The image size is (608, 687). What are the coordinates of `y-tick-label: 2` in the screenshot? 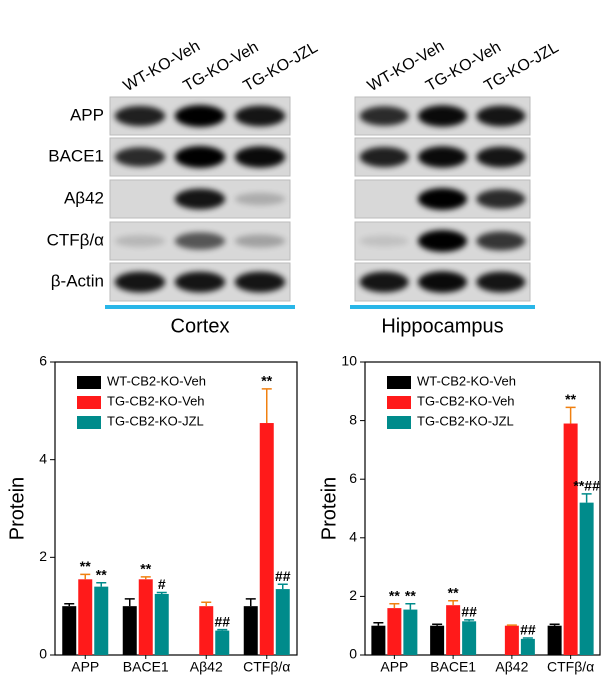 It's located at (353, 595).